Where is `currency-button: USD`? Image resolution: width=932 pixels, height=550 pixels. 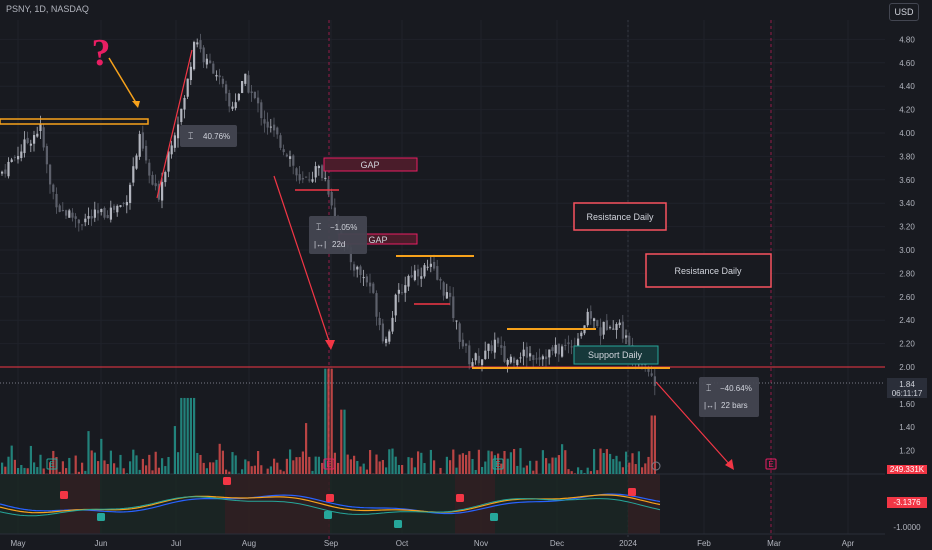 currency-button: USD is located at coordinates (904, 12).